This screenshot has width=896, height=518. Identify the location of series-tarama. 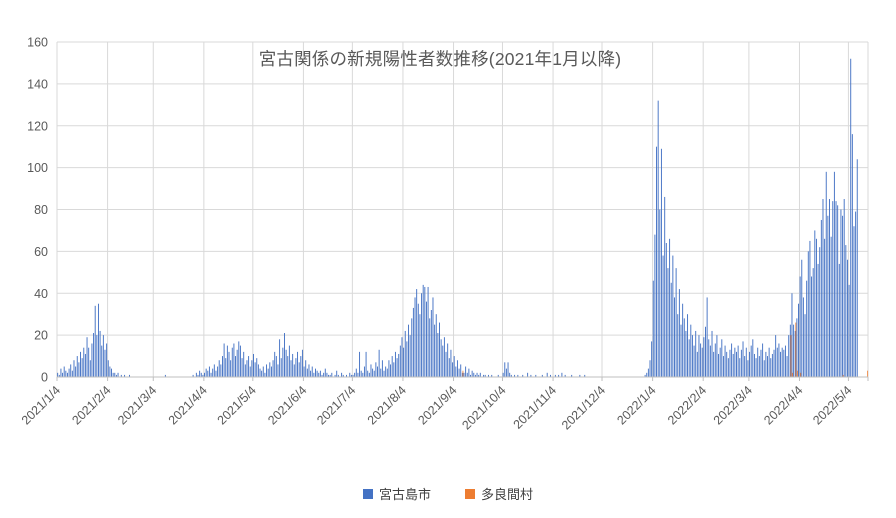
(665, 349).